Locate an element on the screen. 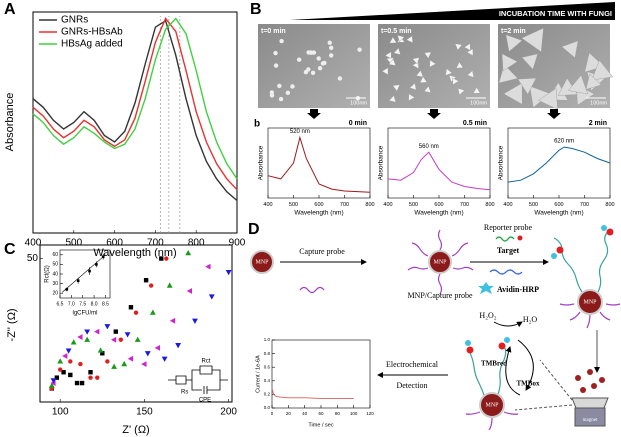 The image size is (621, 437). legend-label: GNRs-HBsAb is located at coordinates (92, 32).